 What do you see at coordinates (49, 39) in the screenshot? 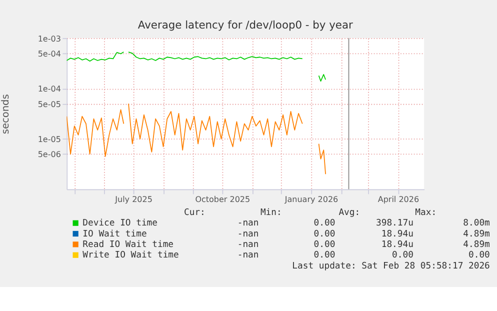
I see `y-tick-label: 1e-03` at bounding box center [49, 39].